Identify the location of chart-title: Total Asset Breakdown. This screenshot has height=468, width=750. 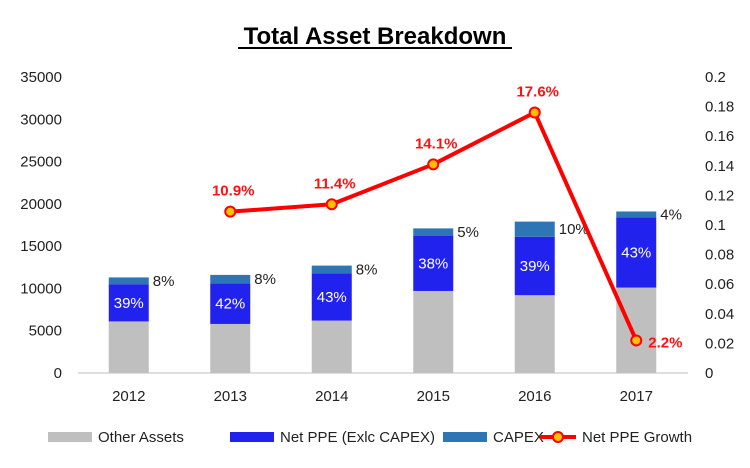
(375, 36).